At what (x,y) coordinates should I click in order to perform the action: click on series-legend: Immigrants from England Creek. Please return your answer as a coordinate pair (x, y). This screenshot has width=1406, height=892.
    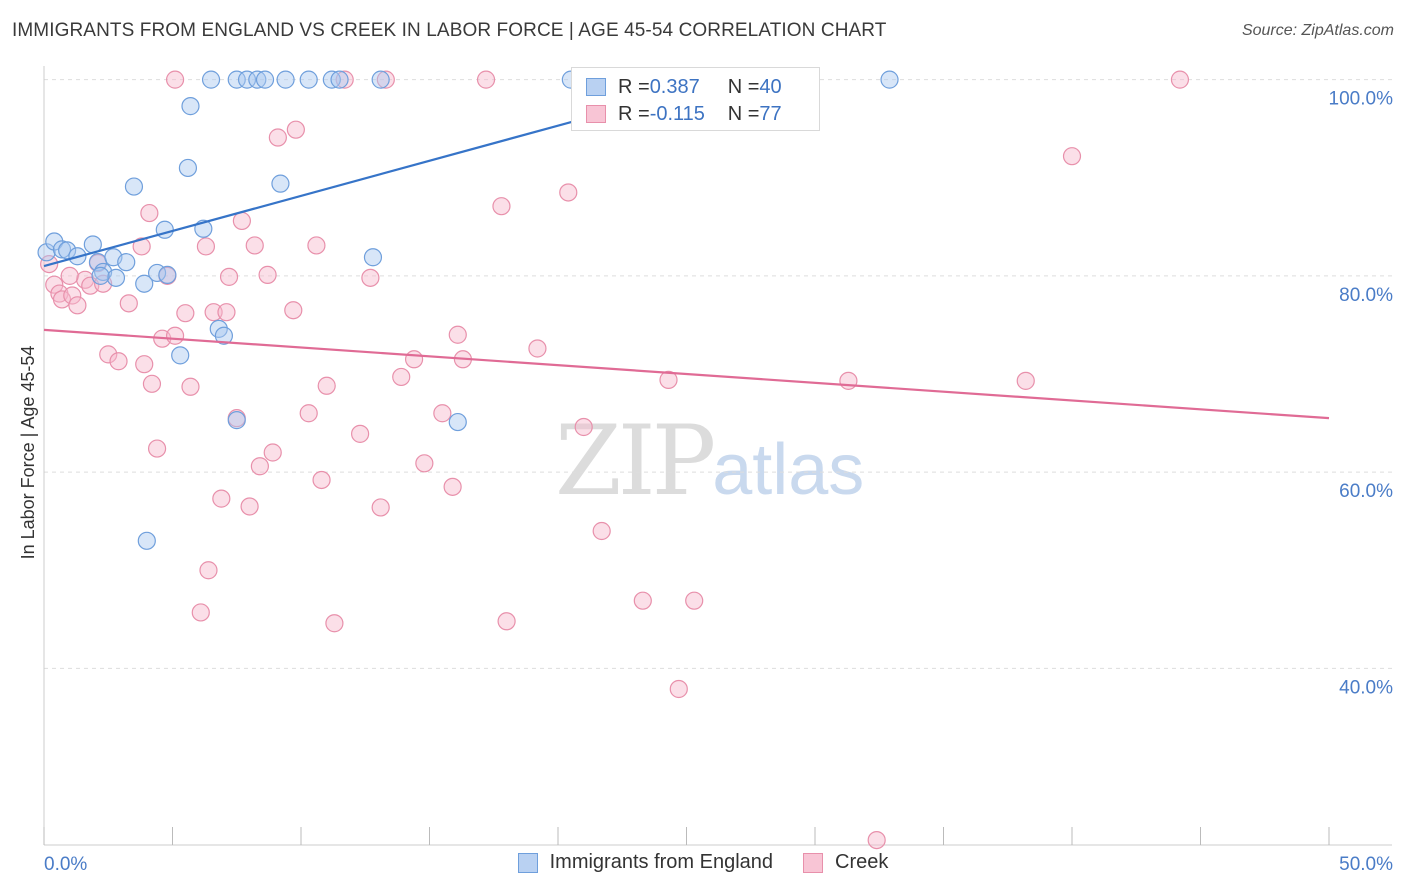
    Looking at the image, I should click on (703, 862).